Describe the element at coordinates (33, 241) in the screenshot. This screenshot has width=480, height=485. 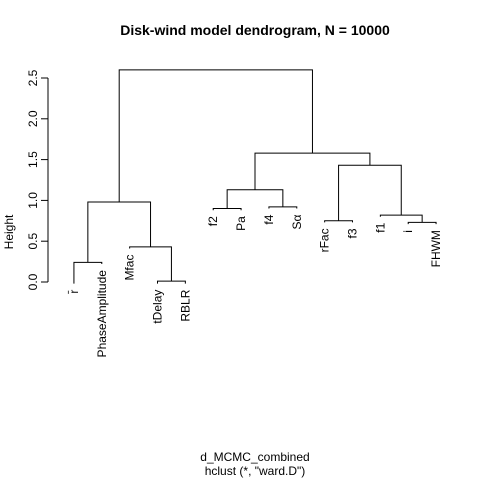
I see `y-tick-label: 0.5` at that location.